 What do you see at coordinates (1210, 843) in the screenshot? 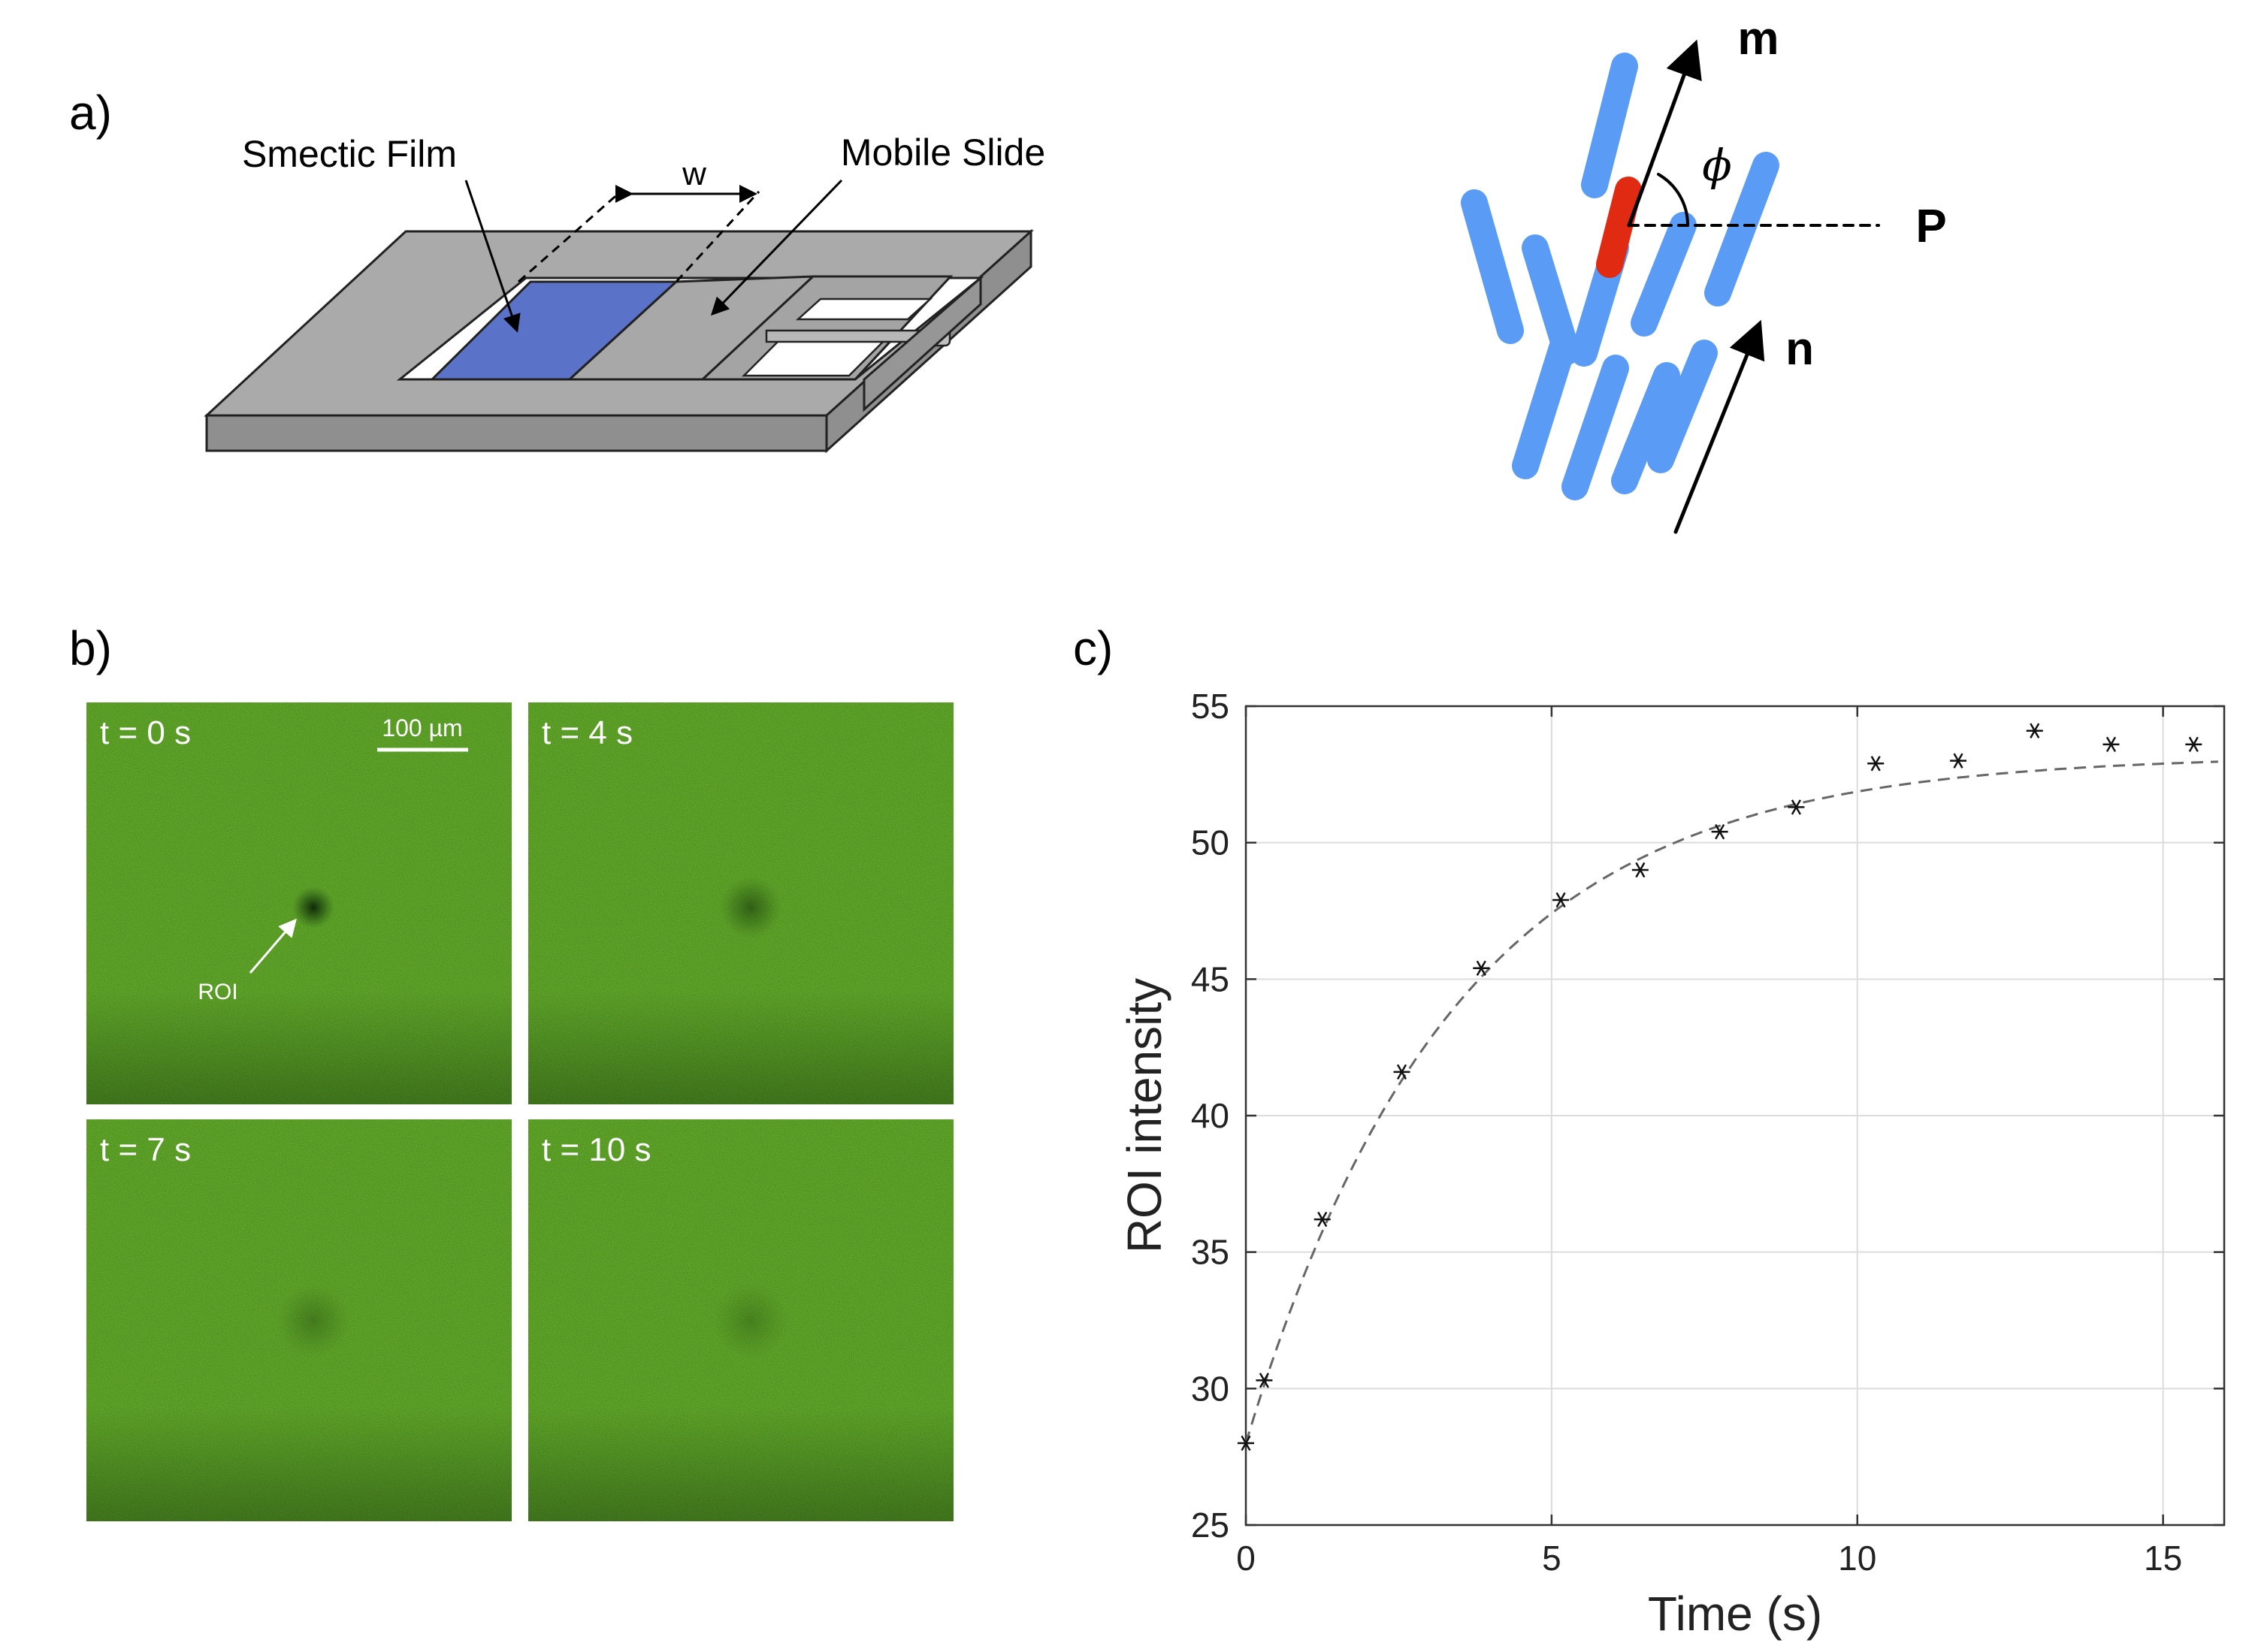
I see `y-tick-label: 50` at bounding box center [1210, 843].